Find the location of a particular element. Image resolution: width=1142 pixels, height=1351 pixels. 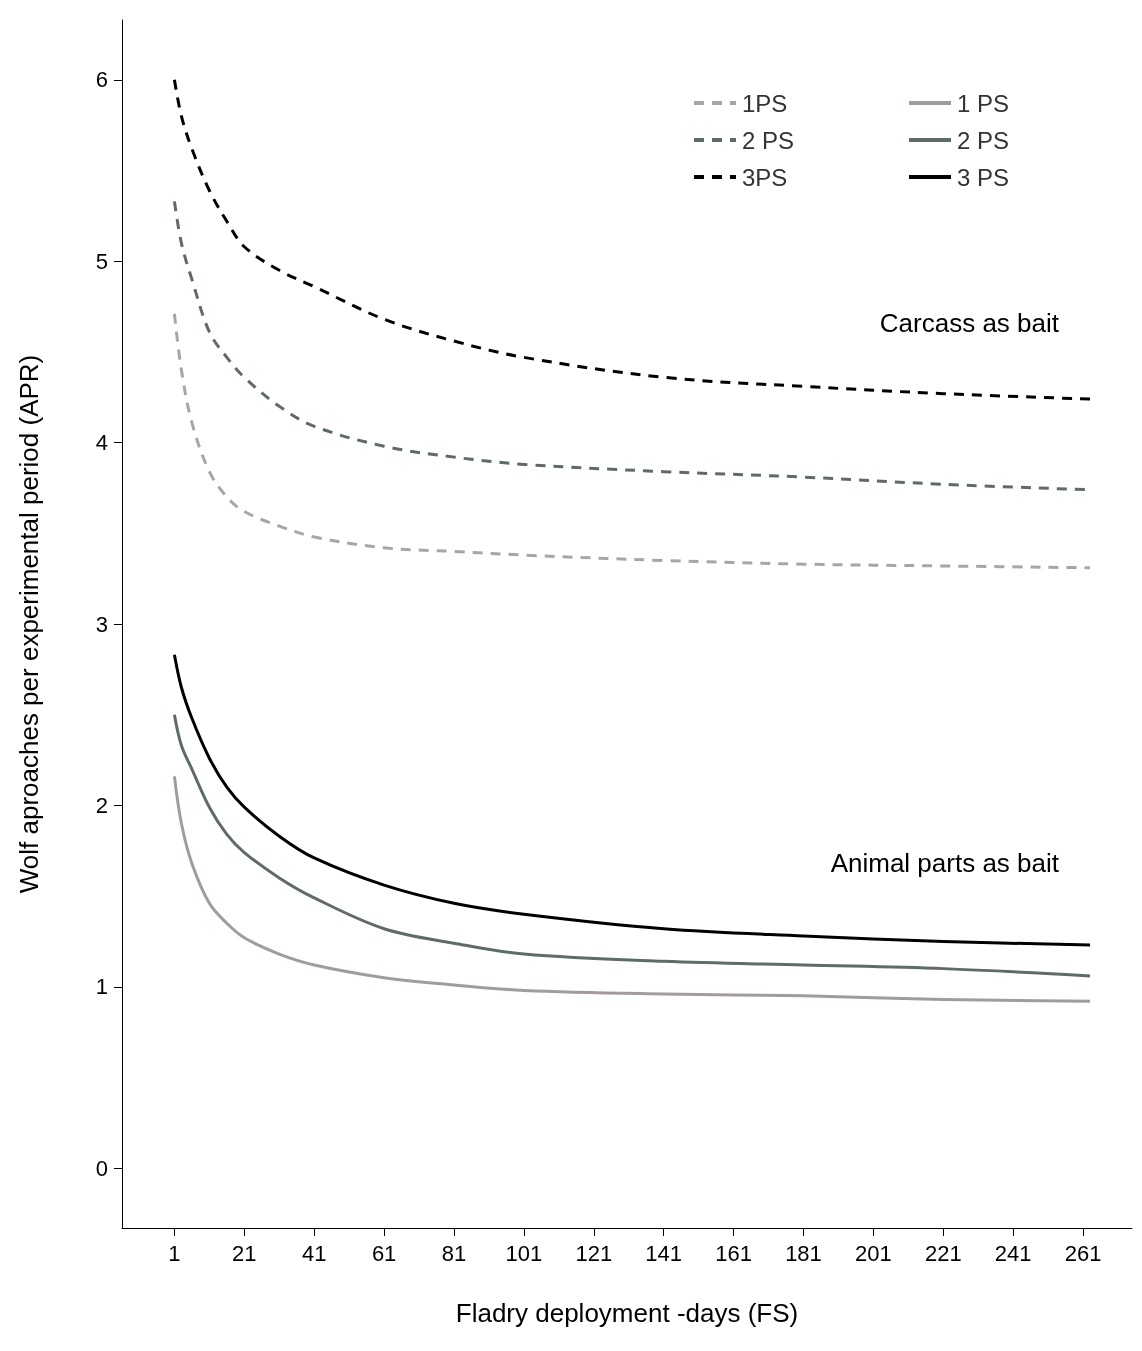

legend-label: 3 PS is located at coordinates (983, 177).